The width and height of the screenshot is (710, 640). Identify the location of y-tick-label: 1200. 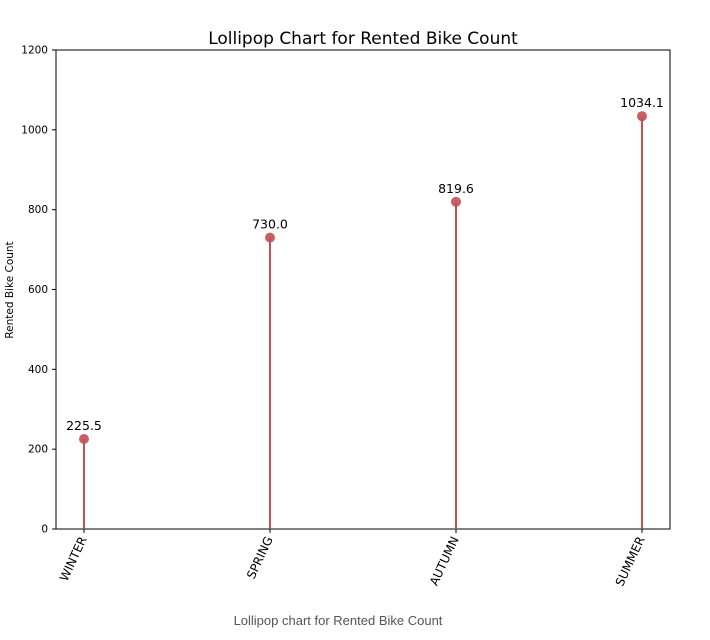
(34, 51).